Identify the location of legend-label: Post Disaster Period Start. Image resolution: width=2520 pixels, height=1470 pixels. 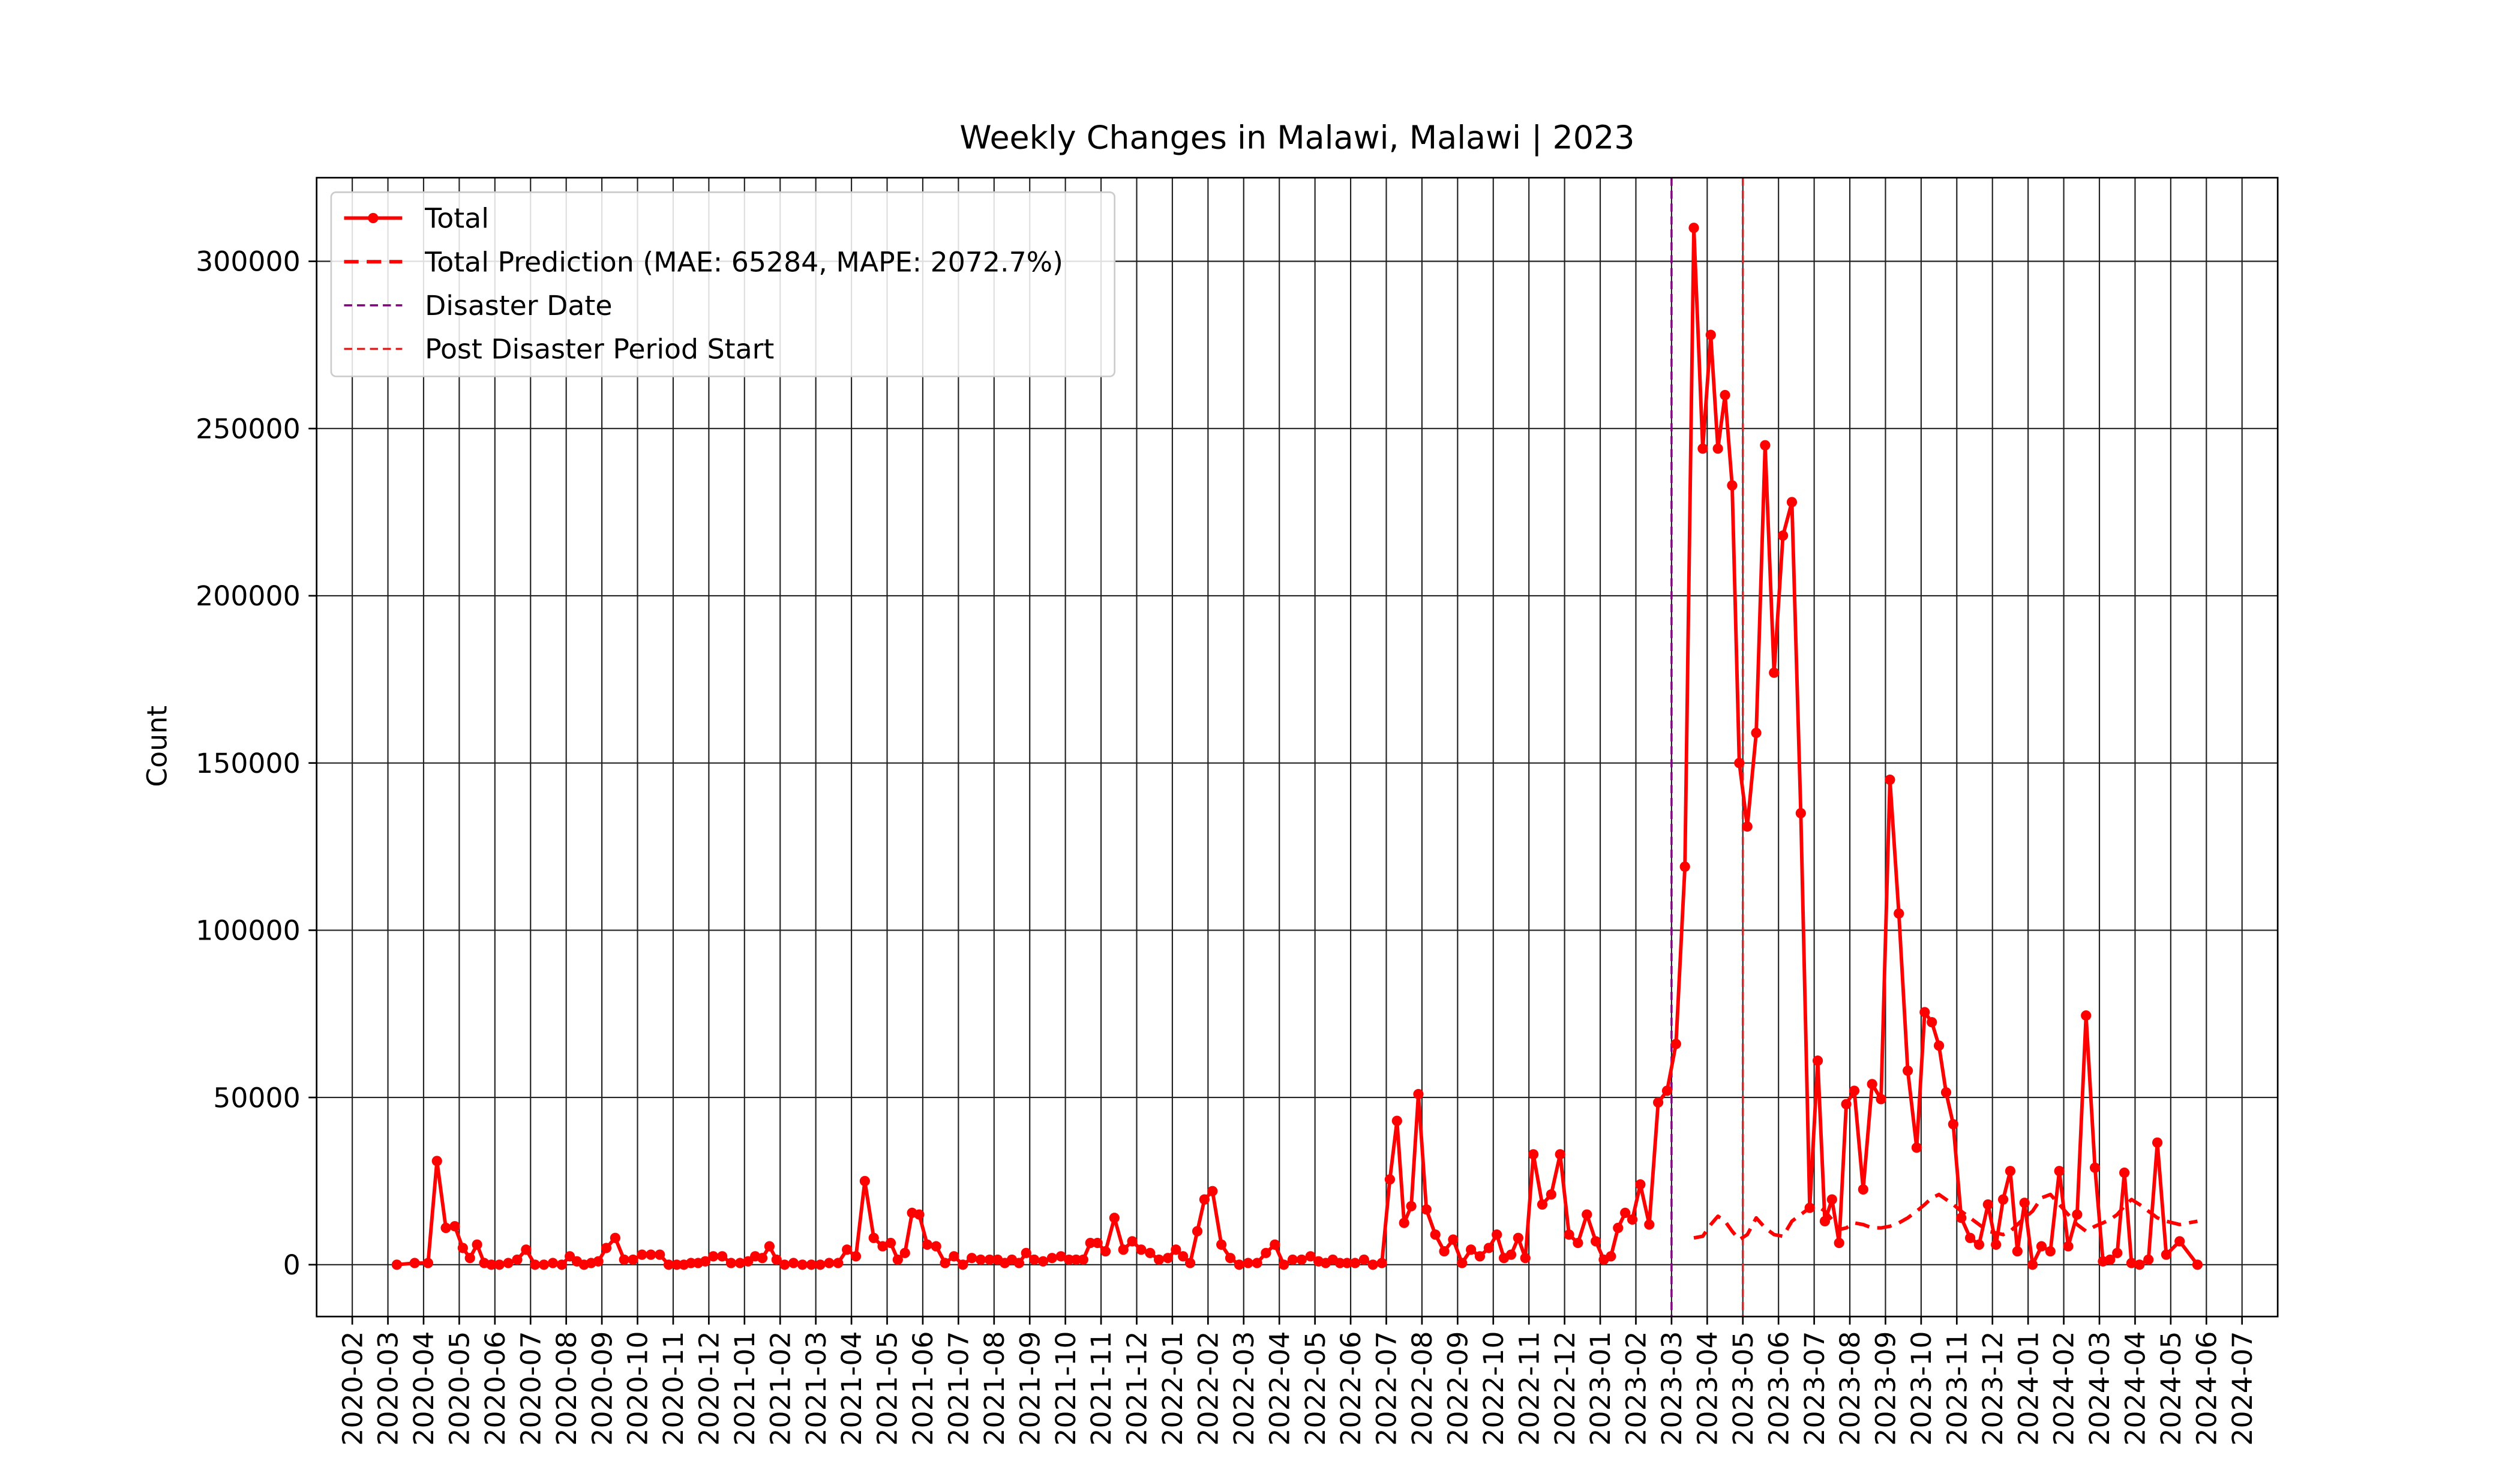
(599, 349).